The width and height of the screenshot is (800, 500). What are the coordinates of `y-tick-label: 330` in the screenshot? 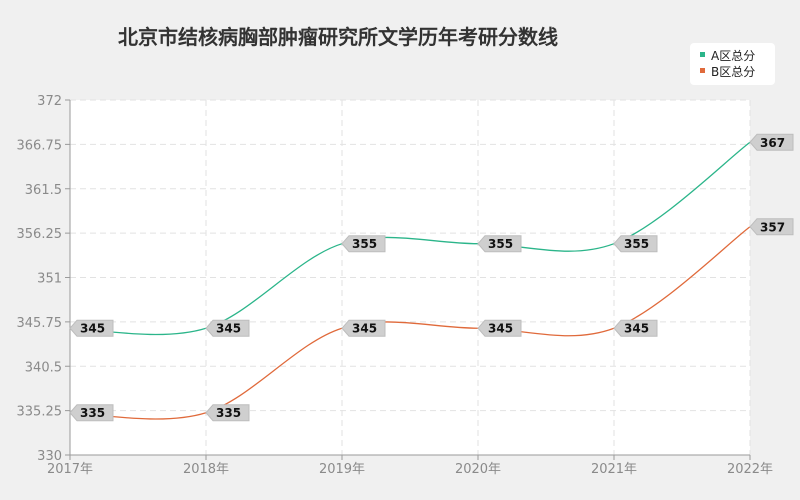 It's located at (49, 456).